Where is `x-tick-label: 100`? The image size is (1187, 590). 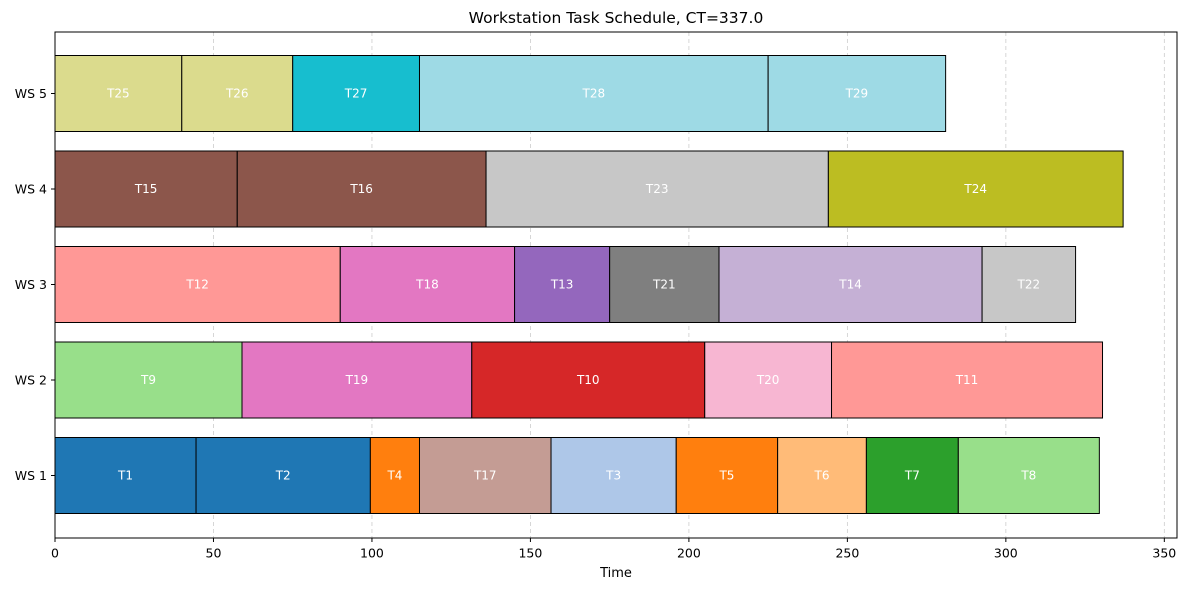
x-tick-label: 100 is located at coordinates (372, 553).